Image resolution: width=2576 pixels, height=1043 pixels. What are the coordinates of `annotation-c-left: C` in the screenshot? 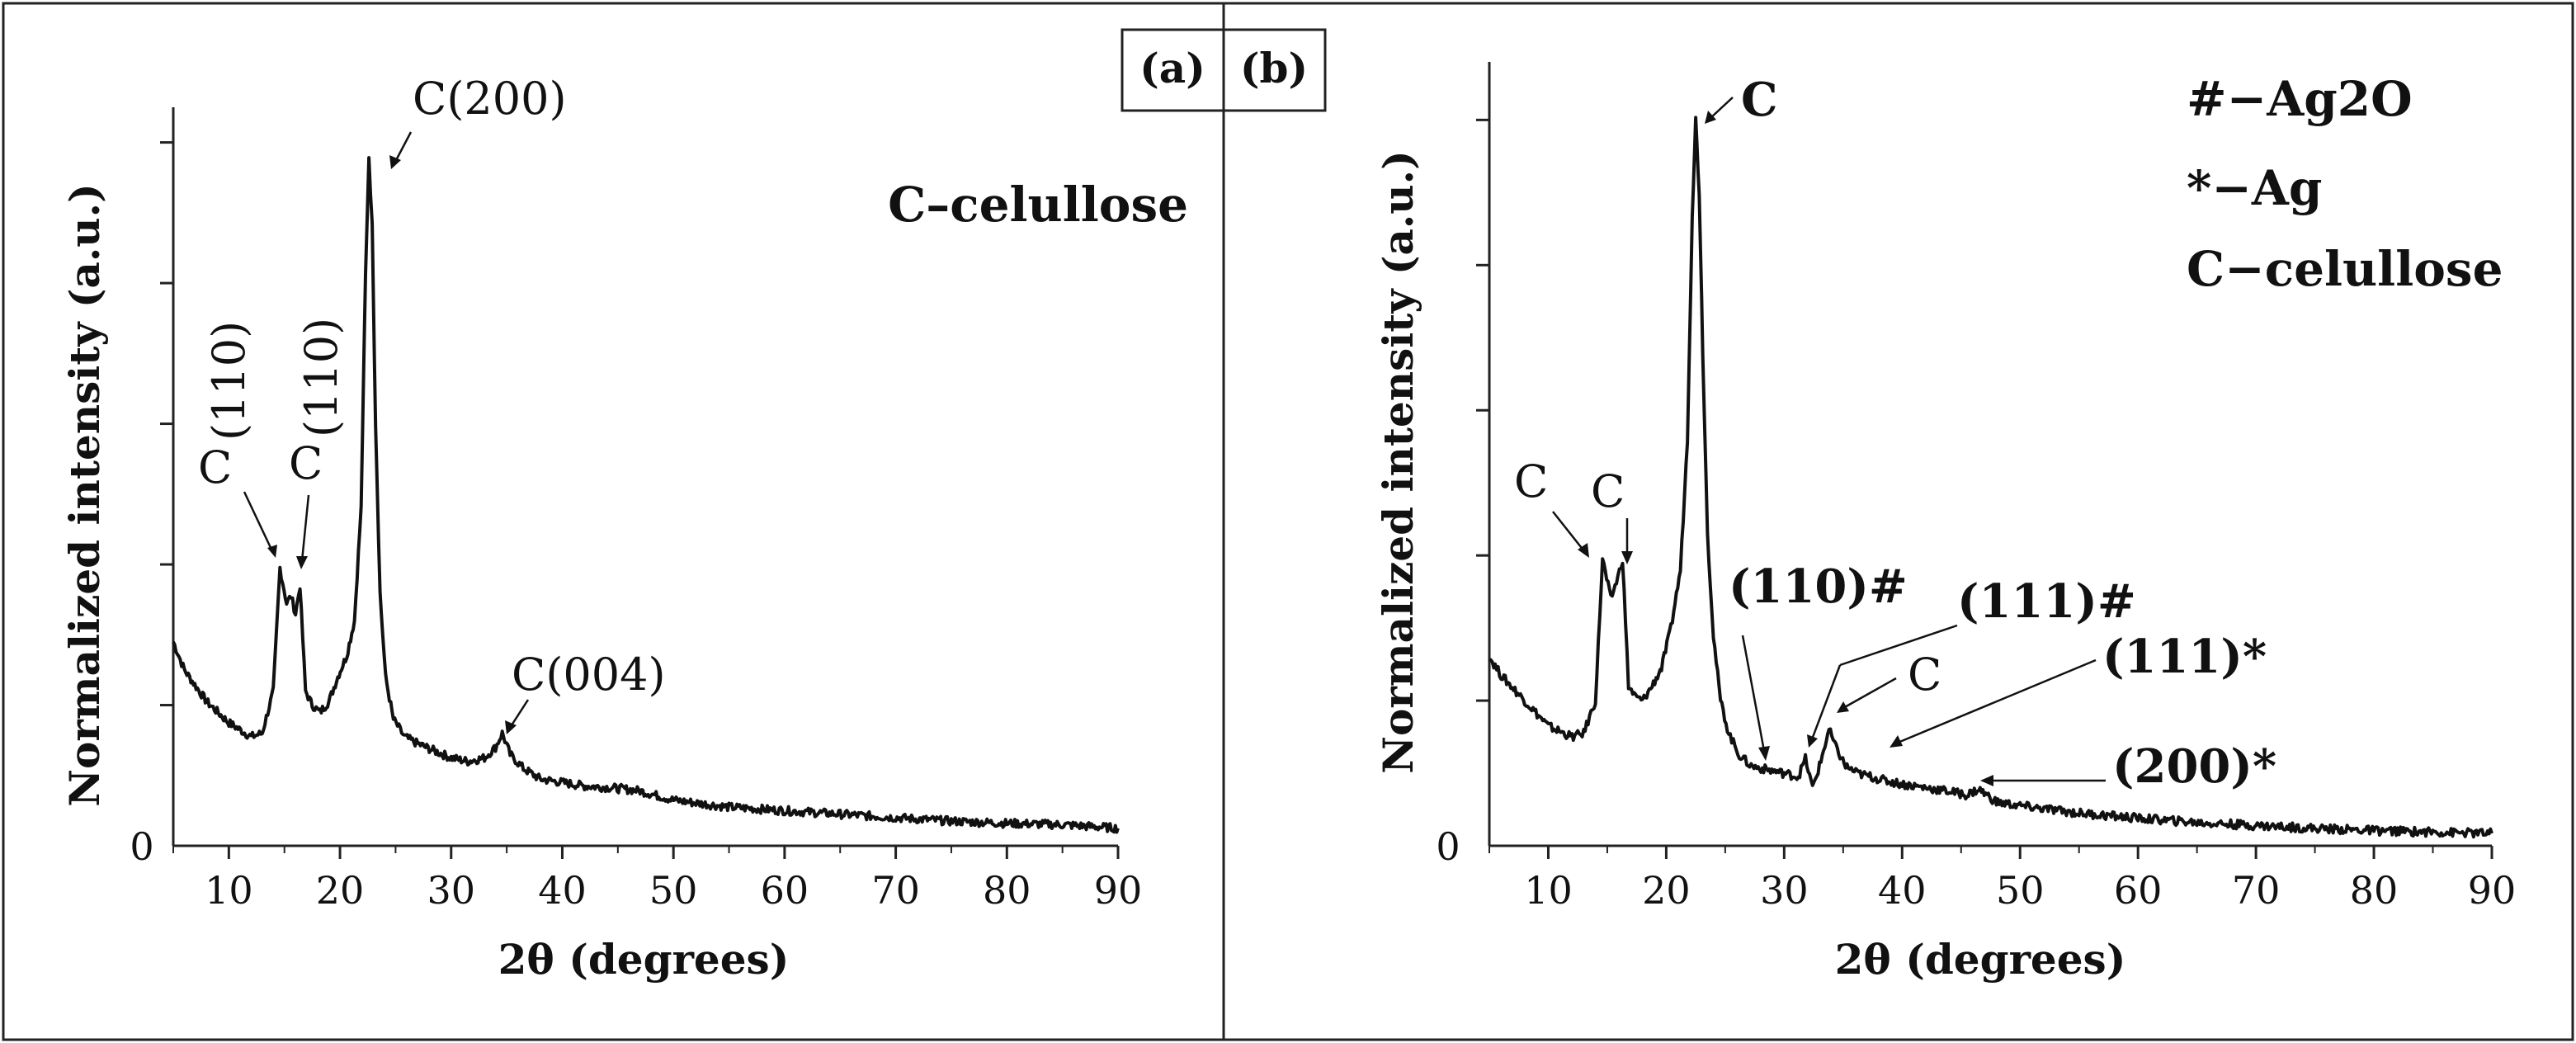 It's located at (1551, 506).